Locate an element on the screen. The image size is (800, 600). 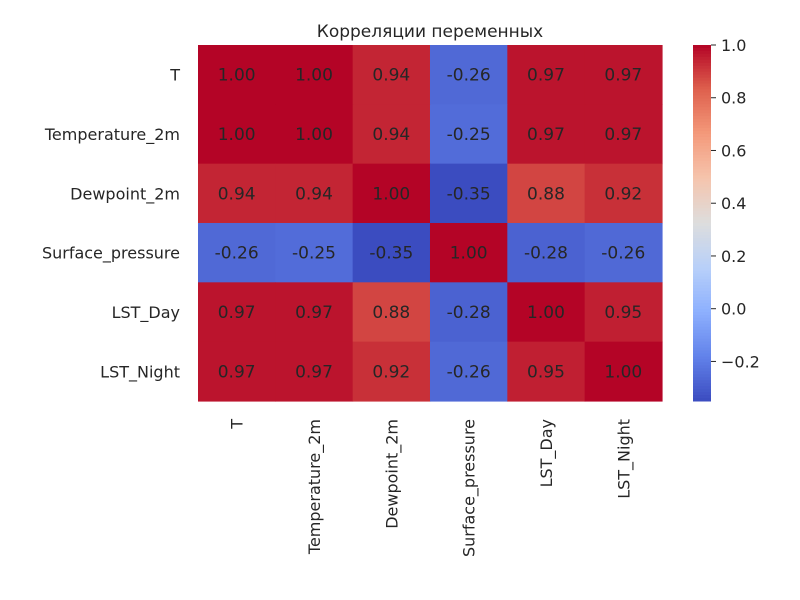
y-tick-label: LST_Day is located at coordinates (146, 313).